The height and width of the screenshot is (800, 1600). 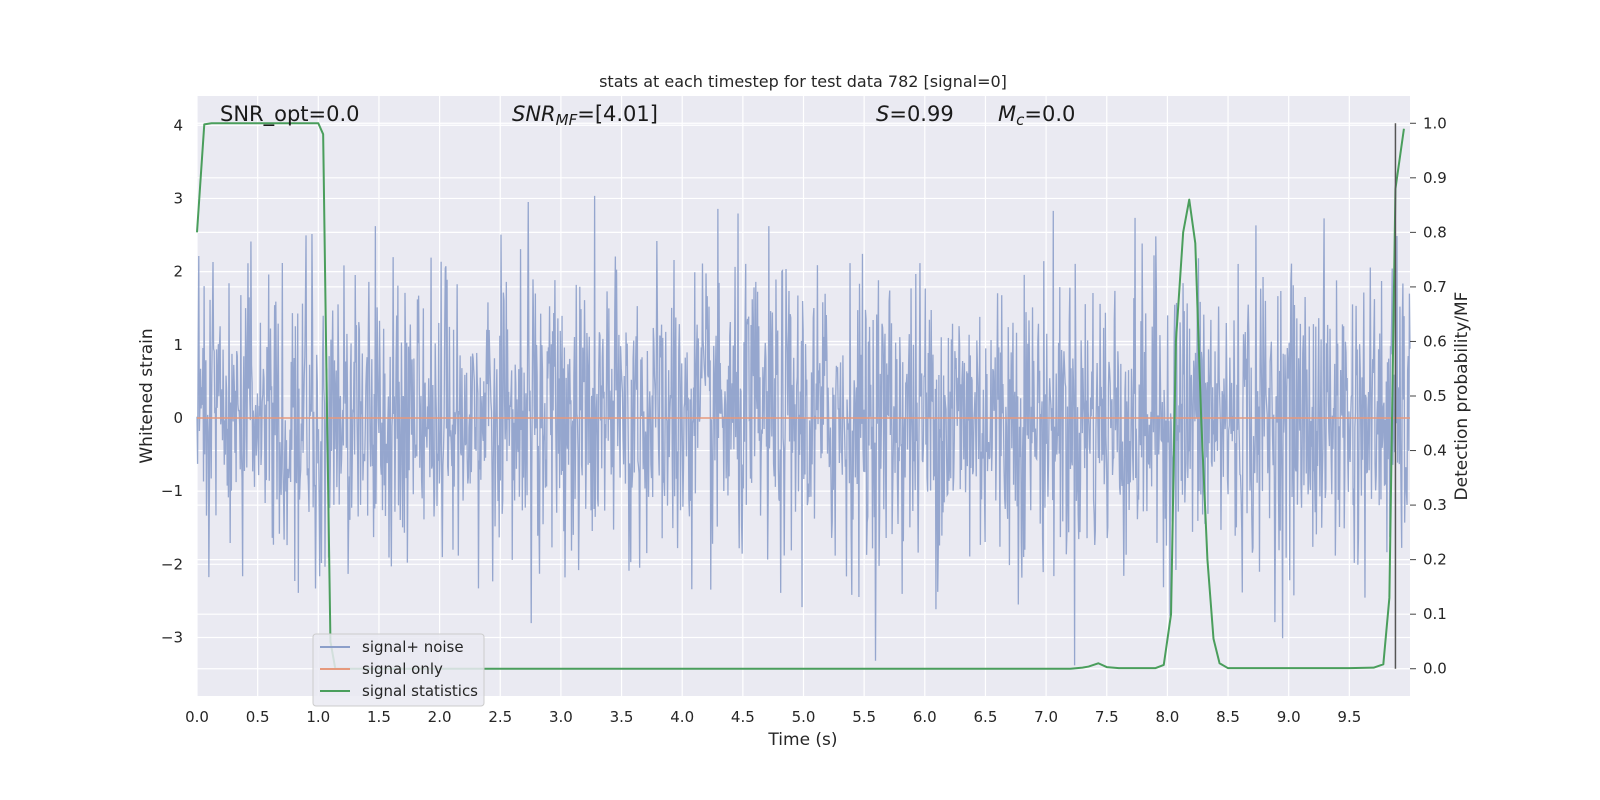 I want to click on y-right-tick-label: 0.8, so click(x=1435, y=232).